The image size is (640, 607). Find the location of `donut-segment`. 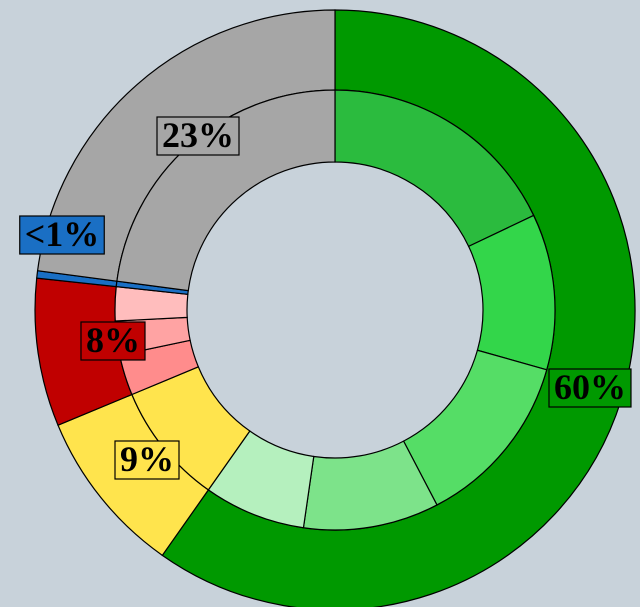

donut-segment is located at coordinates (226, 190).